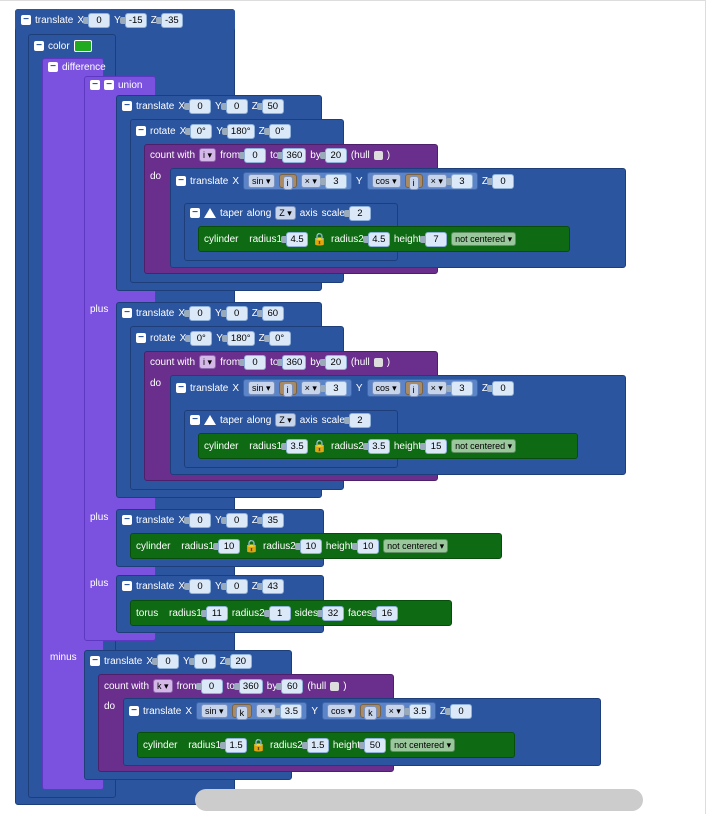 This screenshot has height=814, width=706. I want to click on outer-z-field: -35, so click(169, 20).